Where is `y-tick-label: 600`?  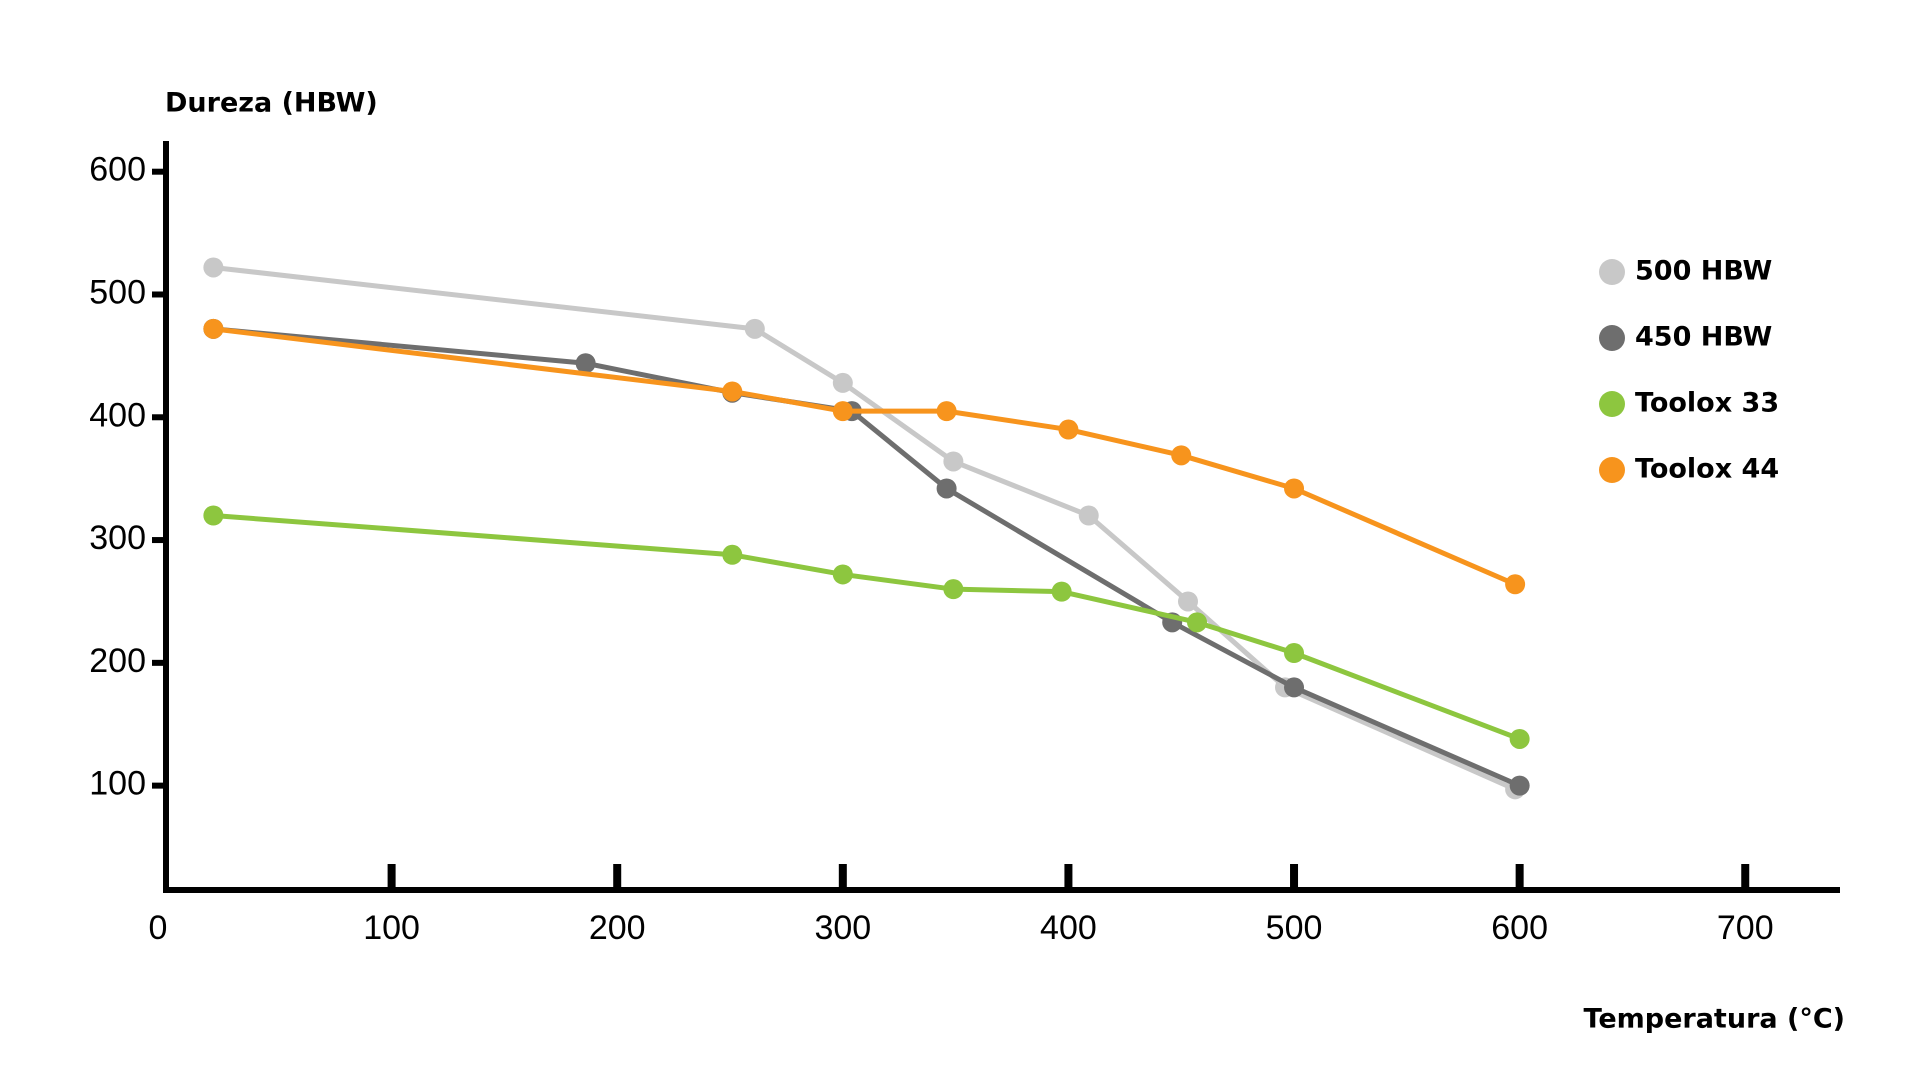
y-tick-label: 600 is located at coordinates (117, 170).